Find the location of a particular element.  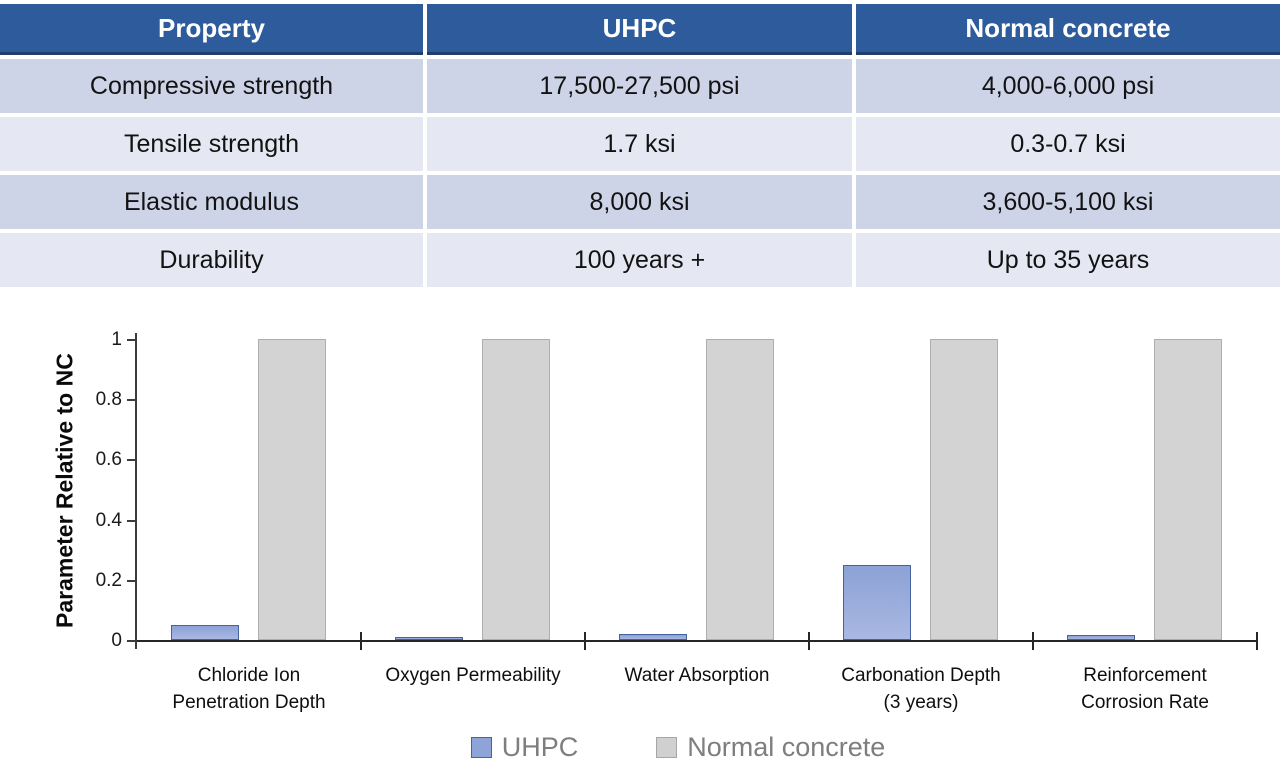

category-label: Carbonation Depth (3 years) is located at coordinates (921, 689).